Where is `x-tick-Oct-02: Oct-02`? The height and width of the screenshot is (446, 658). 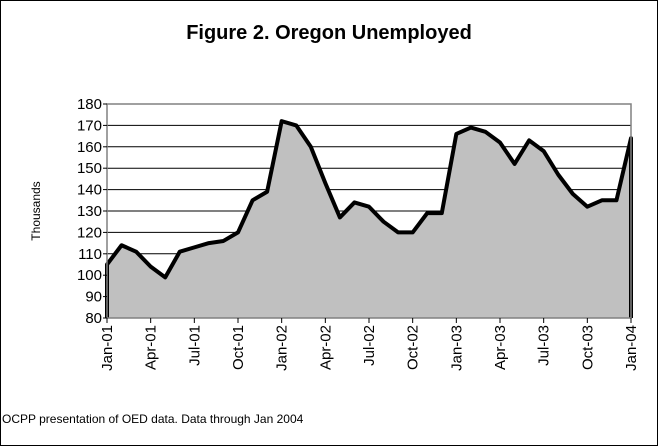 x-tick-Oct-02: Oct-02 is located at coordinates (413, 347).